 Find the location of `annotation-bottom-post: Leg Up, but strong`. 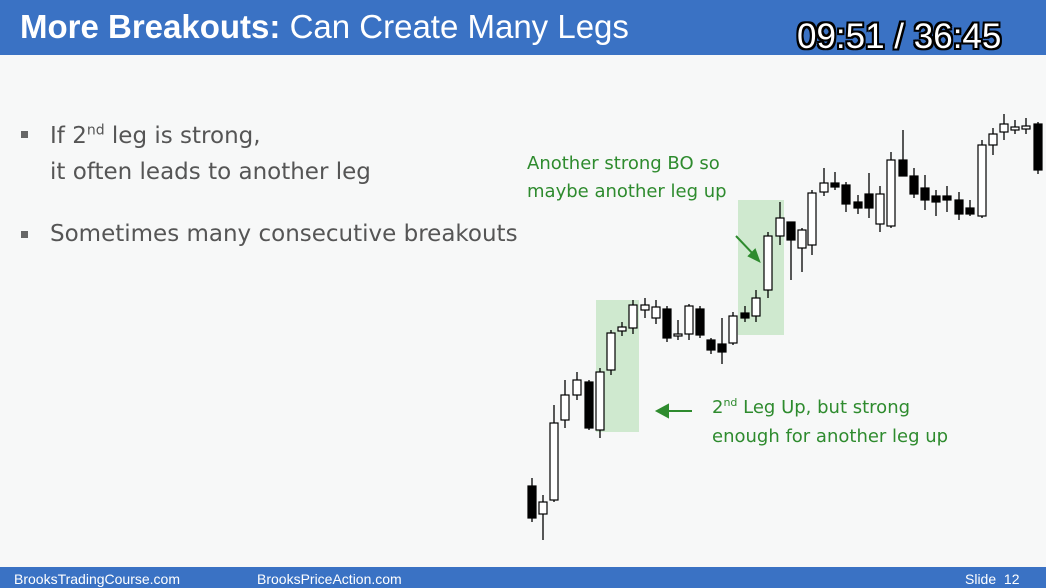

annotation-bottom-post: Leg Up, but strong is located at coordinates (824, 407).